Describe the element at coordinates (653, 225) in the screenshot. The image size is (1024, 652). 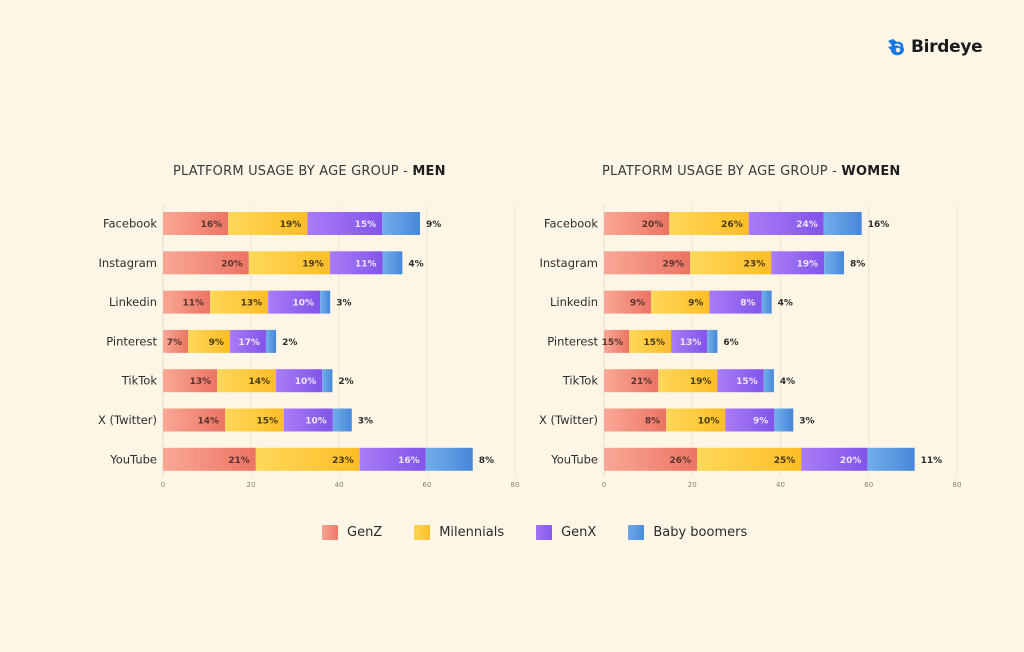
I see `data-label-genz-facebook: 20%` at that location.